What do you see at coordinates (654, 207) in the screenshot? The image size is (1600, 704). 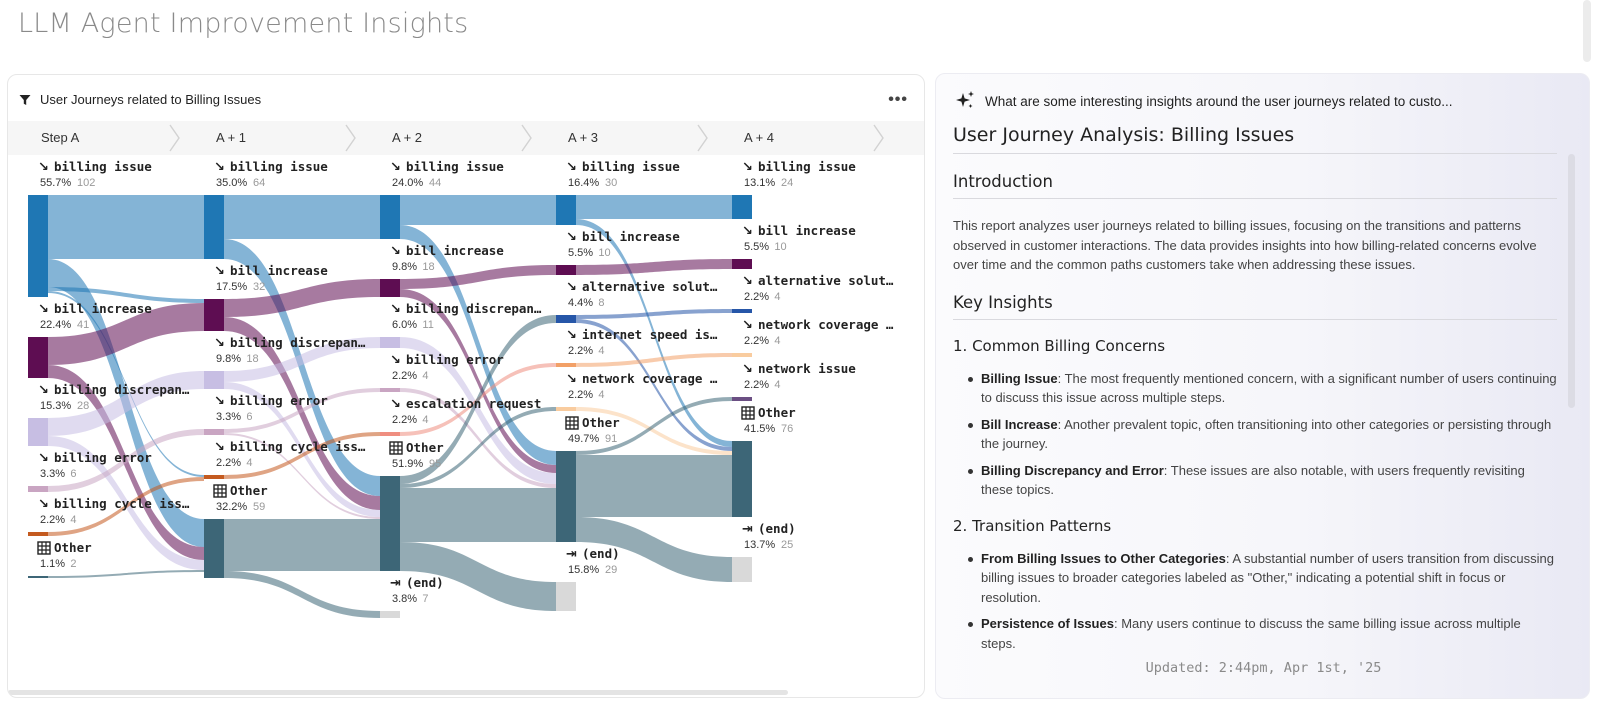 I see `sankey-link-d-billing-issue-to-e-billing-issue` at bounding box center [654, 207].